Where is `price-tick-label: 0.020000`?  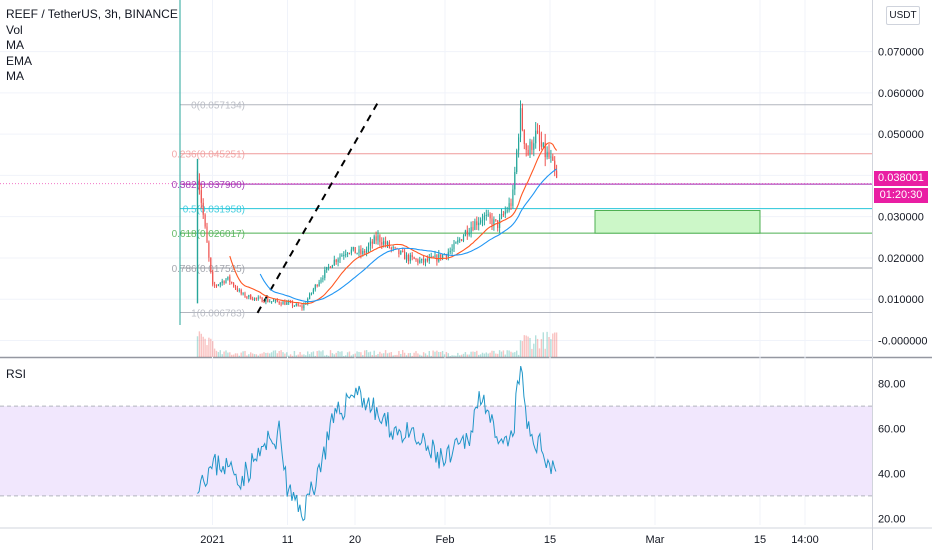 price-tick-label: 0.020000 is located at coordinates (901, 259).